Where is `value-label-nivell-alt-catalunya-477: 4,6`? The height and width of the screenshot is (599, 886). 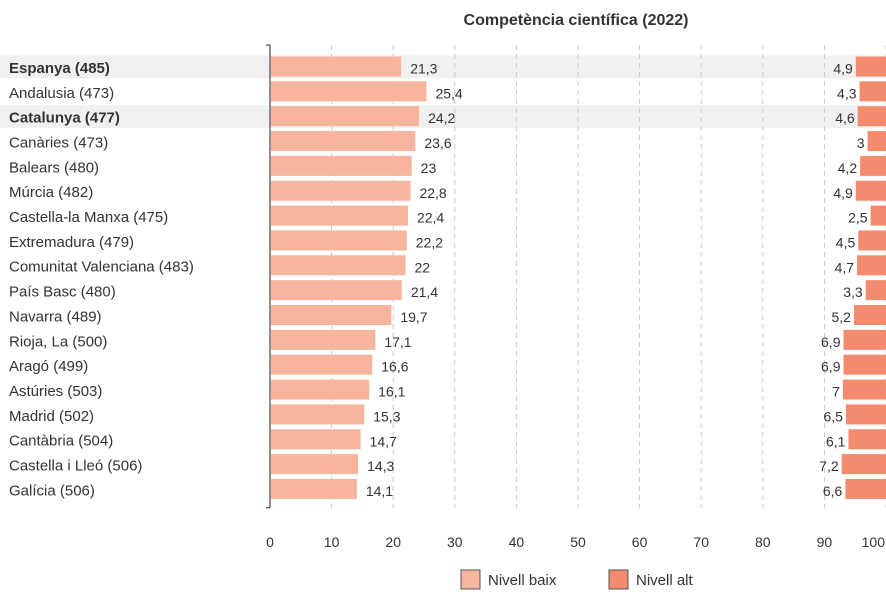 value-label-nivell-alt-catalunya-477: 4,6 is located at coordinates (845, 118).